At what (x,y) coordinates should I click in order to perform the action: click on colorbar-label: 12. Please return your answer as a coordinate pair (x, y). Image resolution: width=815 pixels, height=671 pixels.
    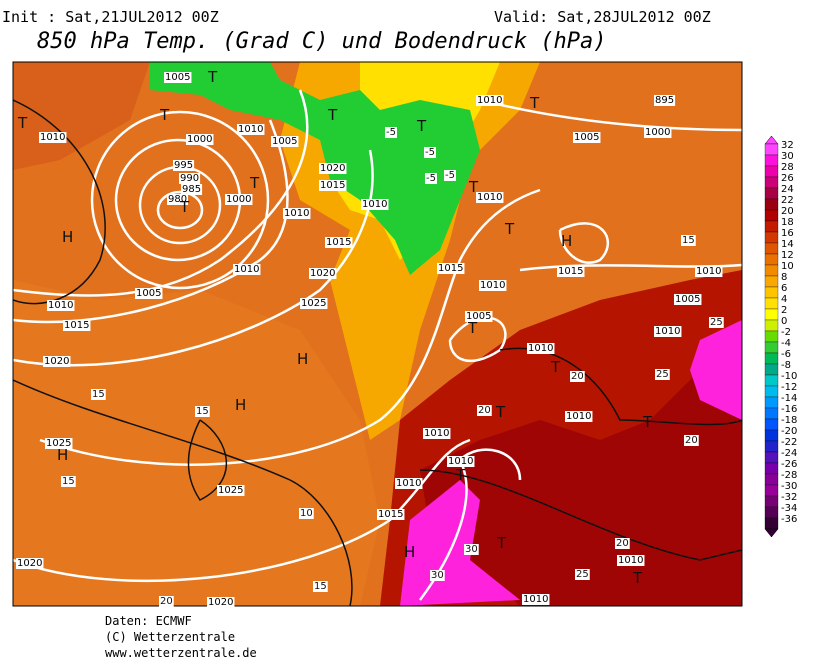
    Looking at the image, I should click on (787, 255).